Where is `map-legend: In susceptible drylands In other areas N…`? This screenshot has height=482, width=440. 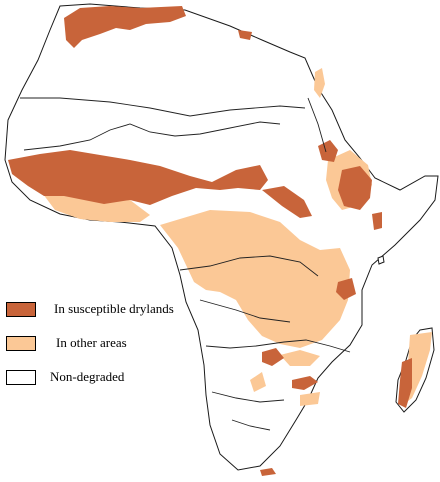
map-legend: In susceptible drylands In other areas N… is located at coordinates (104, 349).